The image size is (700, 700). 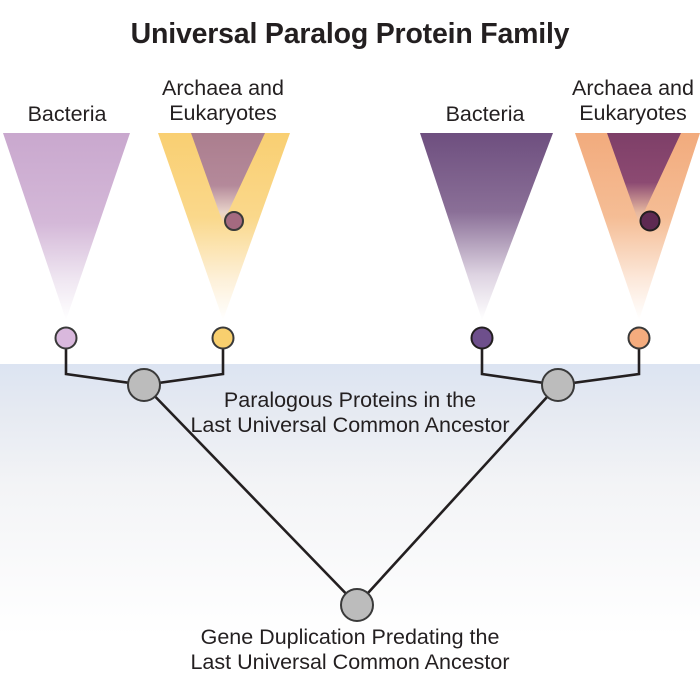 I want to click on ancestor-node-gene-duplication-root, so click(x=357, y=605).